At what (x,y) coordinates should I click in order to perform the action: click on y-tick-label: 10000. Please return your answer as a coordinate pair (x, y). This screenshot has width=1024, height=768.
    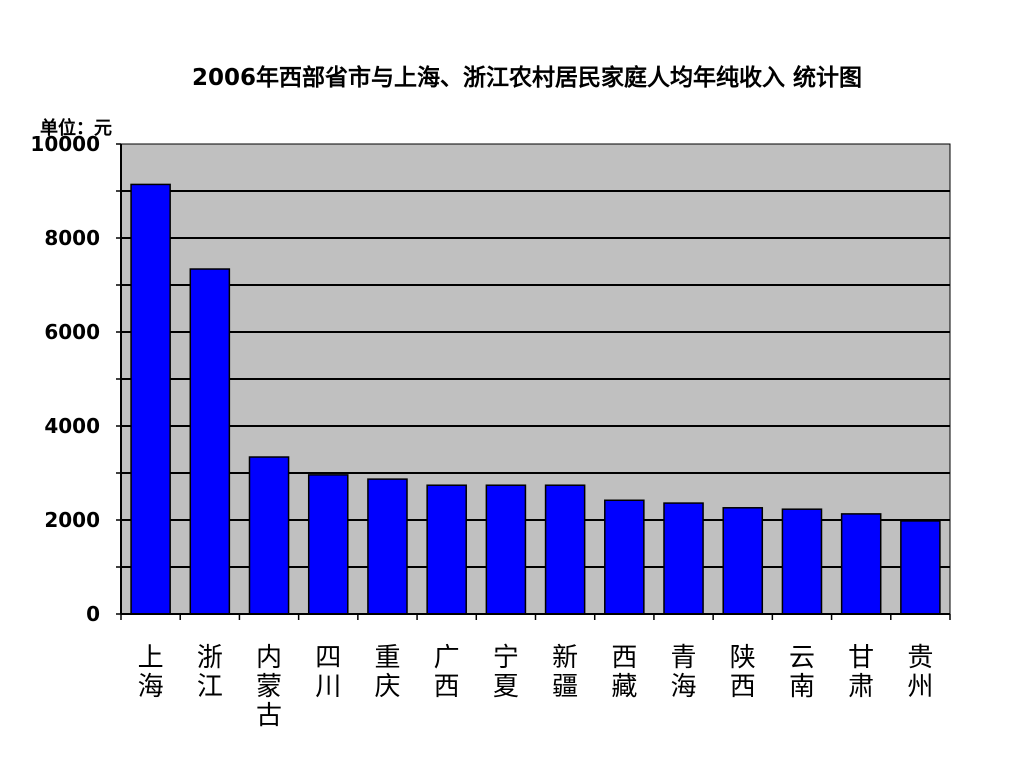
    Looking at the image, I should click on (65, 144).